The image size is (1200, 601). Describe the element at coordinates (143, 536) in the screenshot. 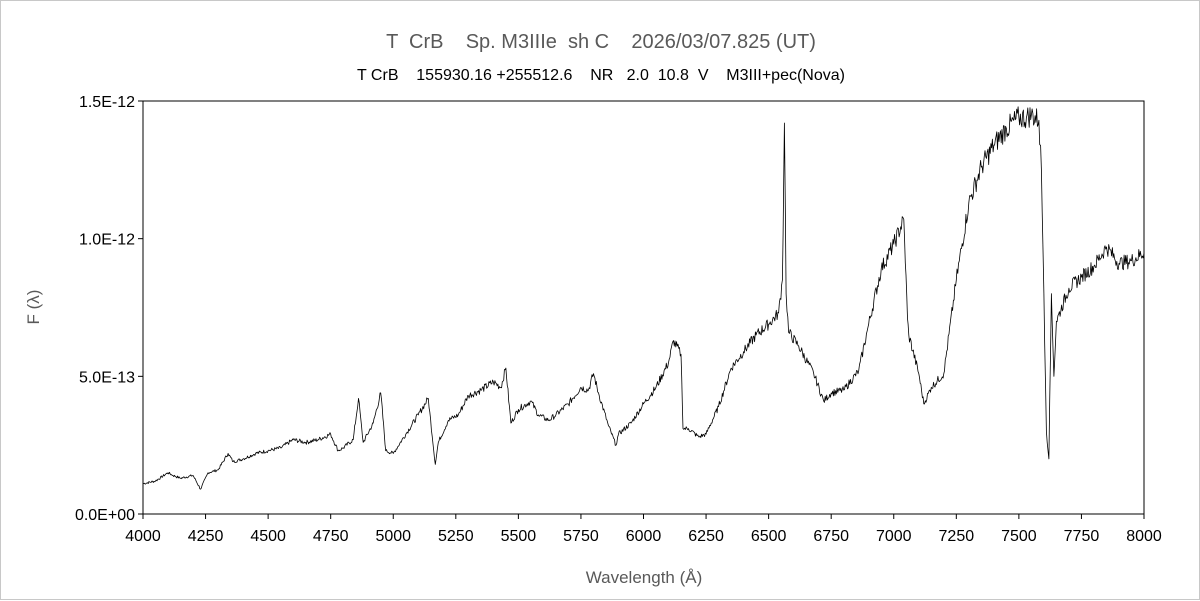

I see `x-tick-label: 4000` at that location.